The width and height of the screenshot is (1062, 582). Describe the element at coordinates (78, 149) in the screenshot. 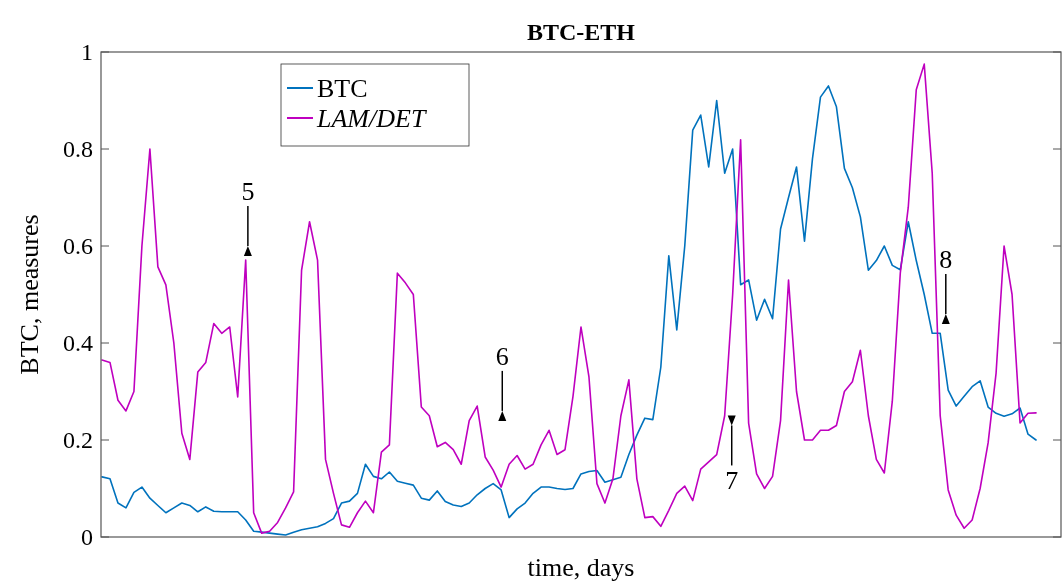

I see `y-tick-label: 0.8` at that location.